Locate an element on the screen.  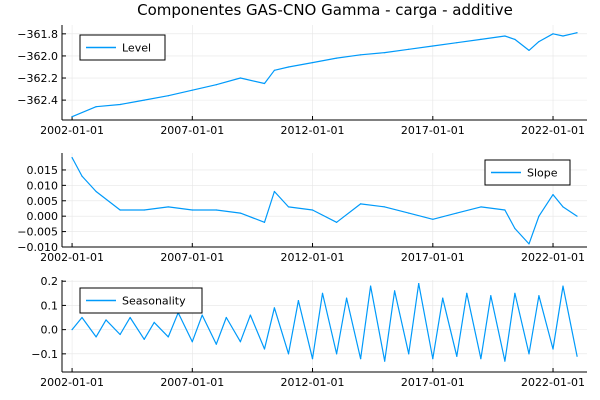
legend: Seasonality is located at coordinates (141, 300).